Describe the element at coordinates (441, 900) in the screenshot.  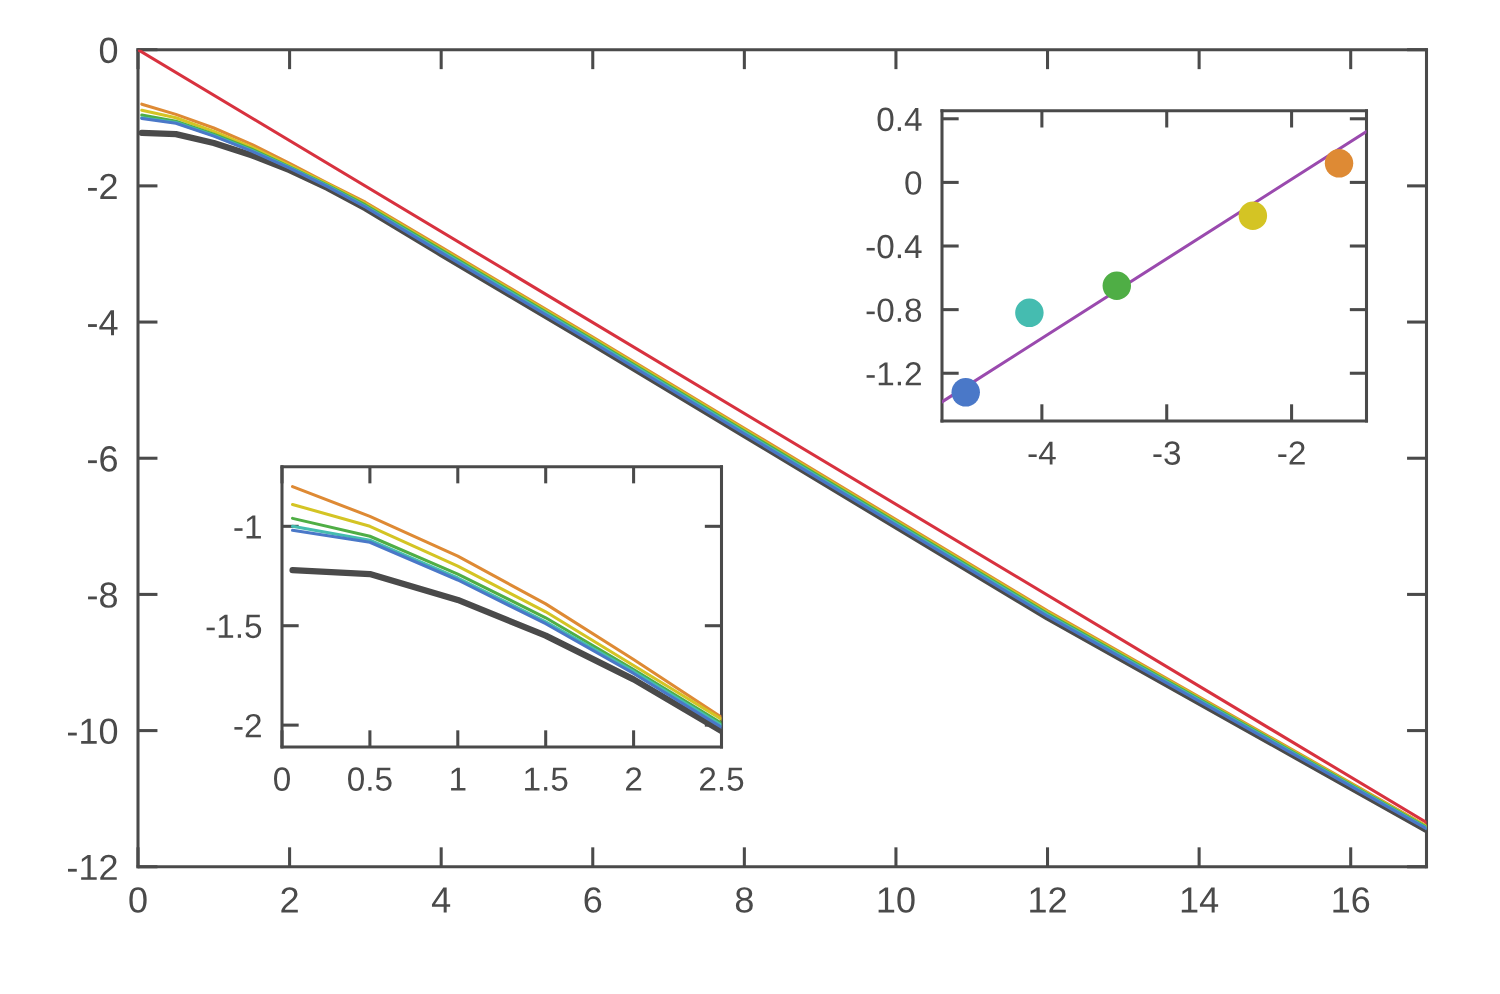
I see `x-tick-label: 4` at that location.